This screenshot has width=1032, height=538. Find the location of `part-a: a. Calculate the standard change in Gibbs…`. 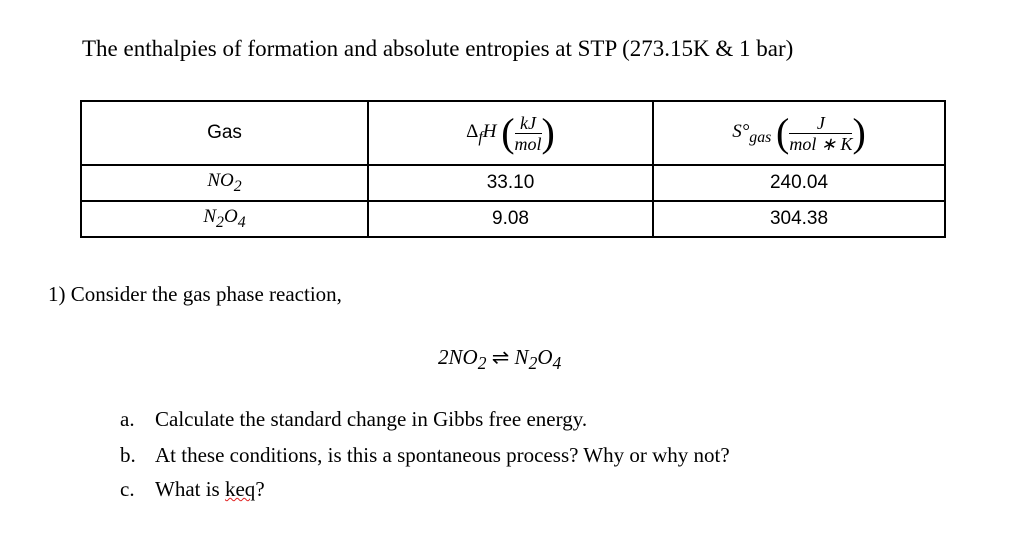

part-a: a. Calculate the standard change in Gibbs… is located at coordinates (354, 419).